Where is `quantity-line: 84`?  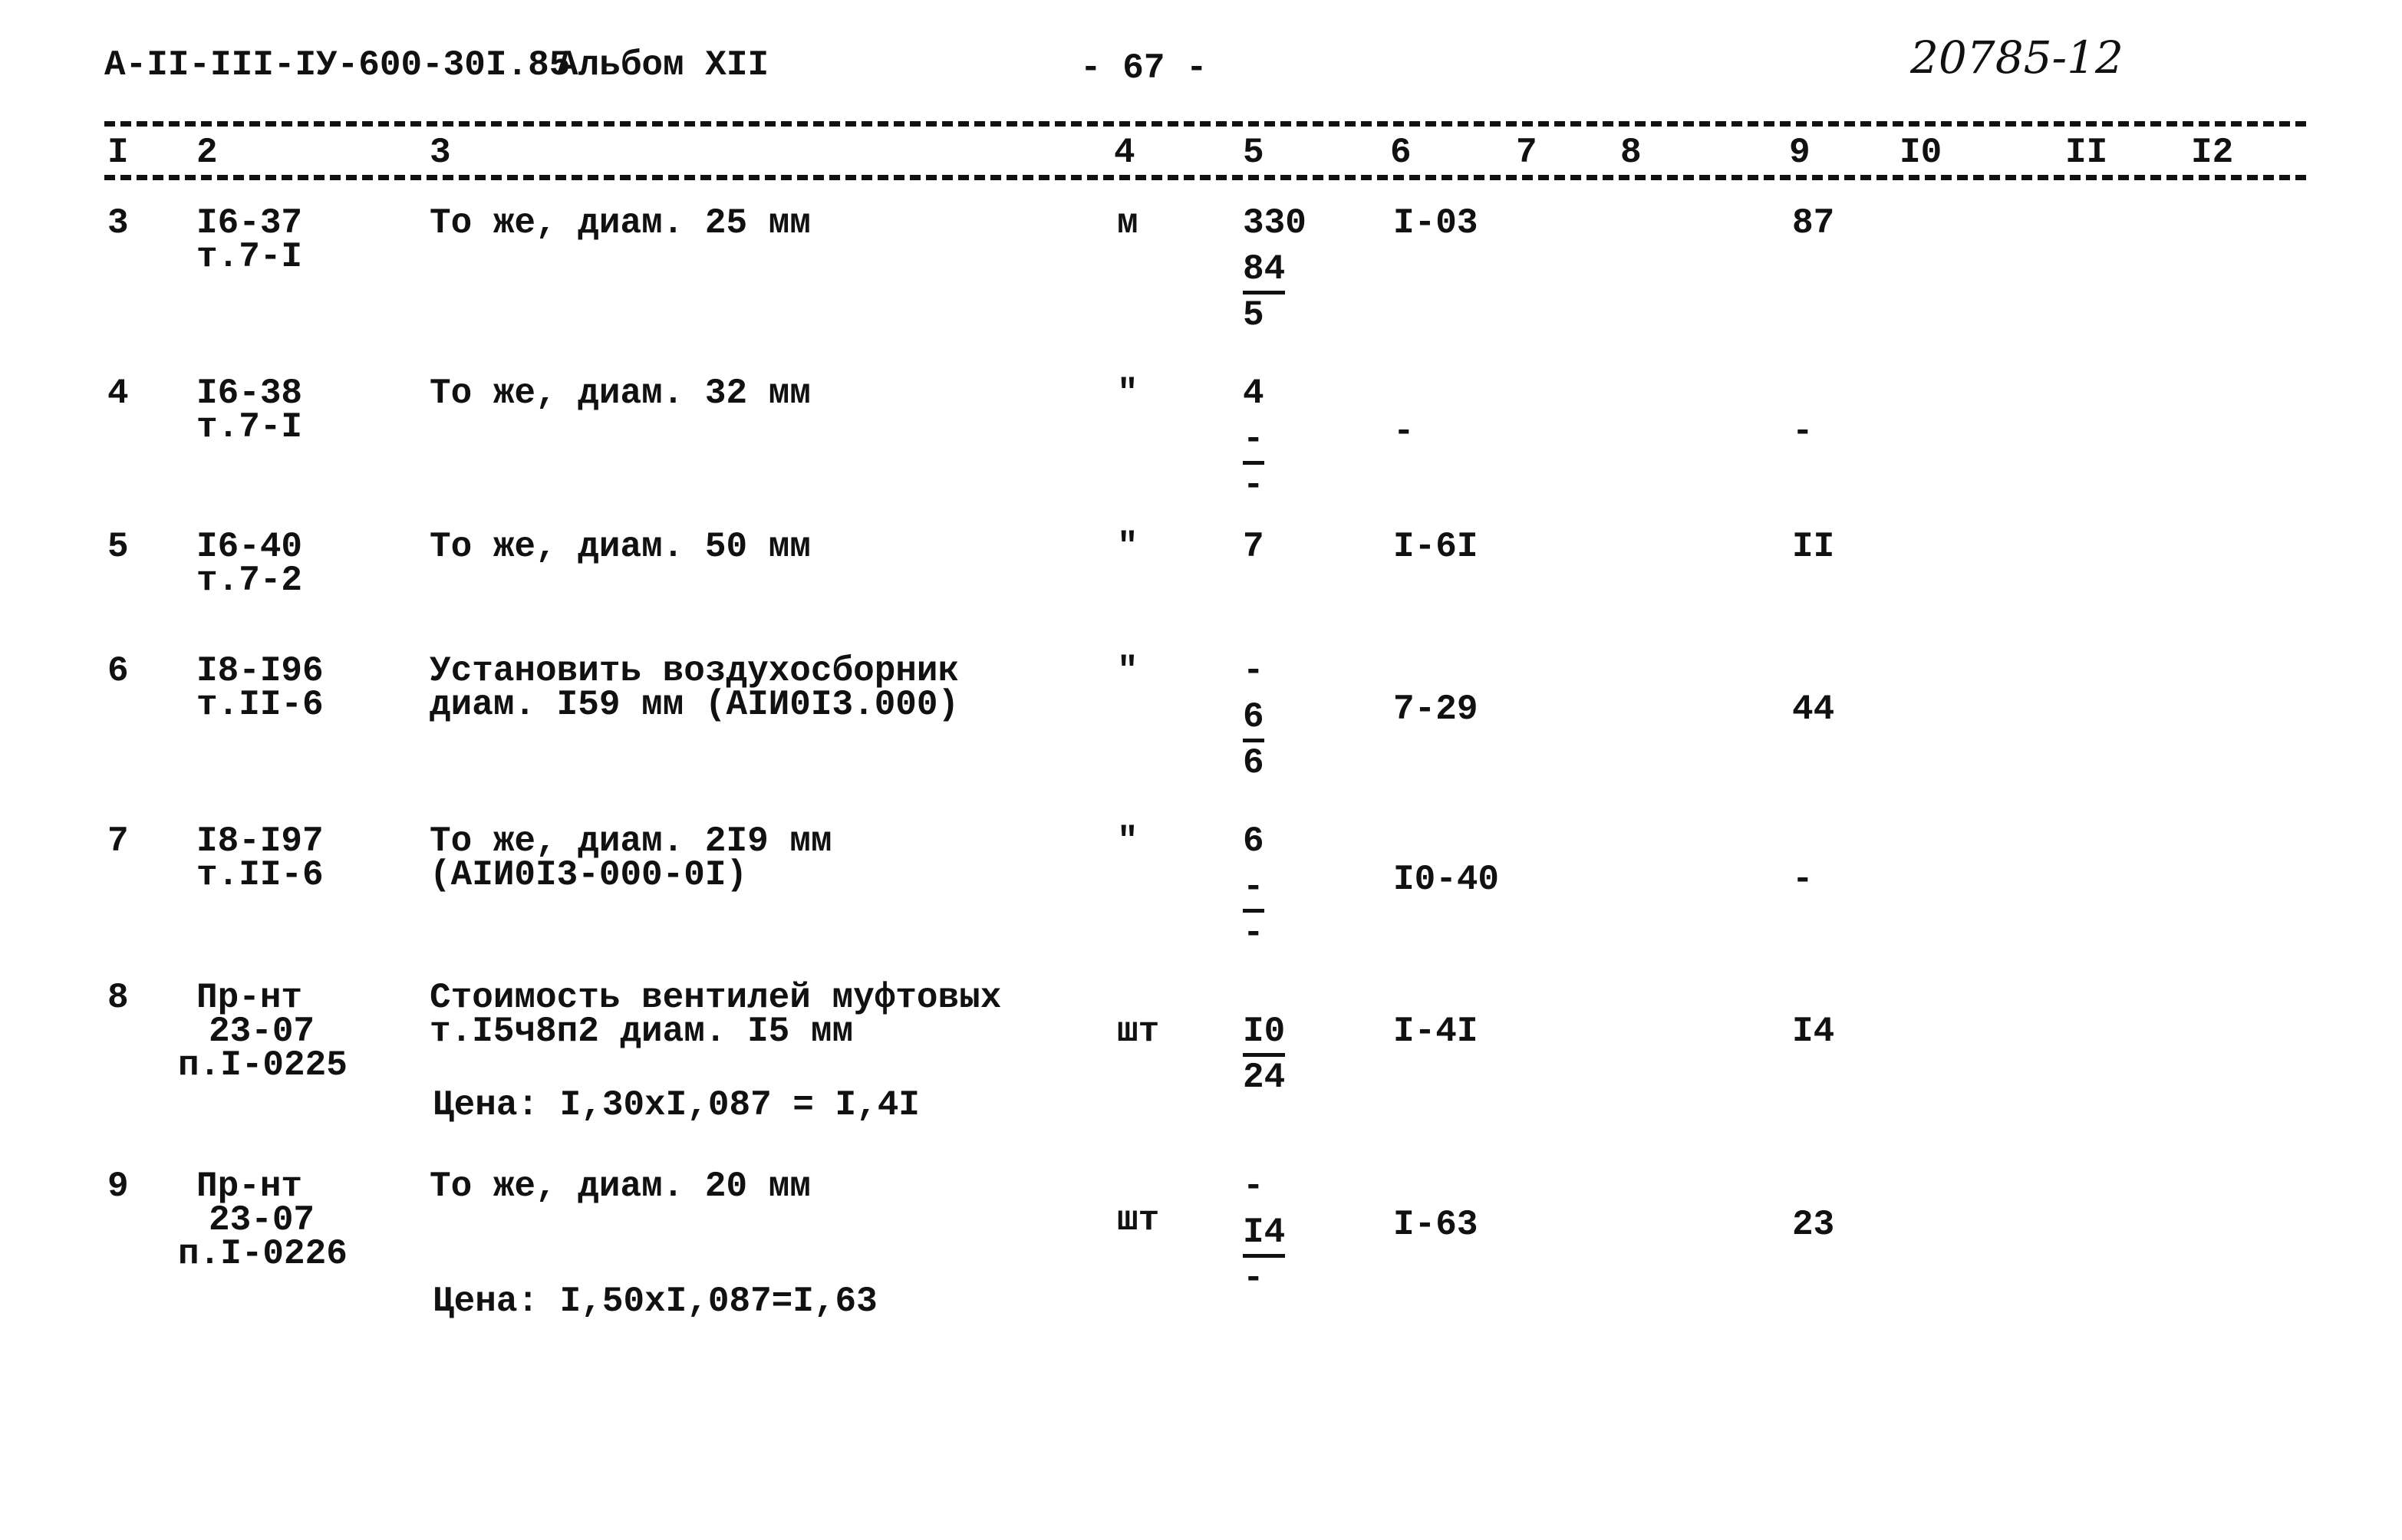
quantity-line: 84 is located at coordinates (1264, 272).